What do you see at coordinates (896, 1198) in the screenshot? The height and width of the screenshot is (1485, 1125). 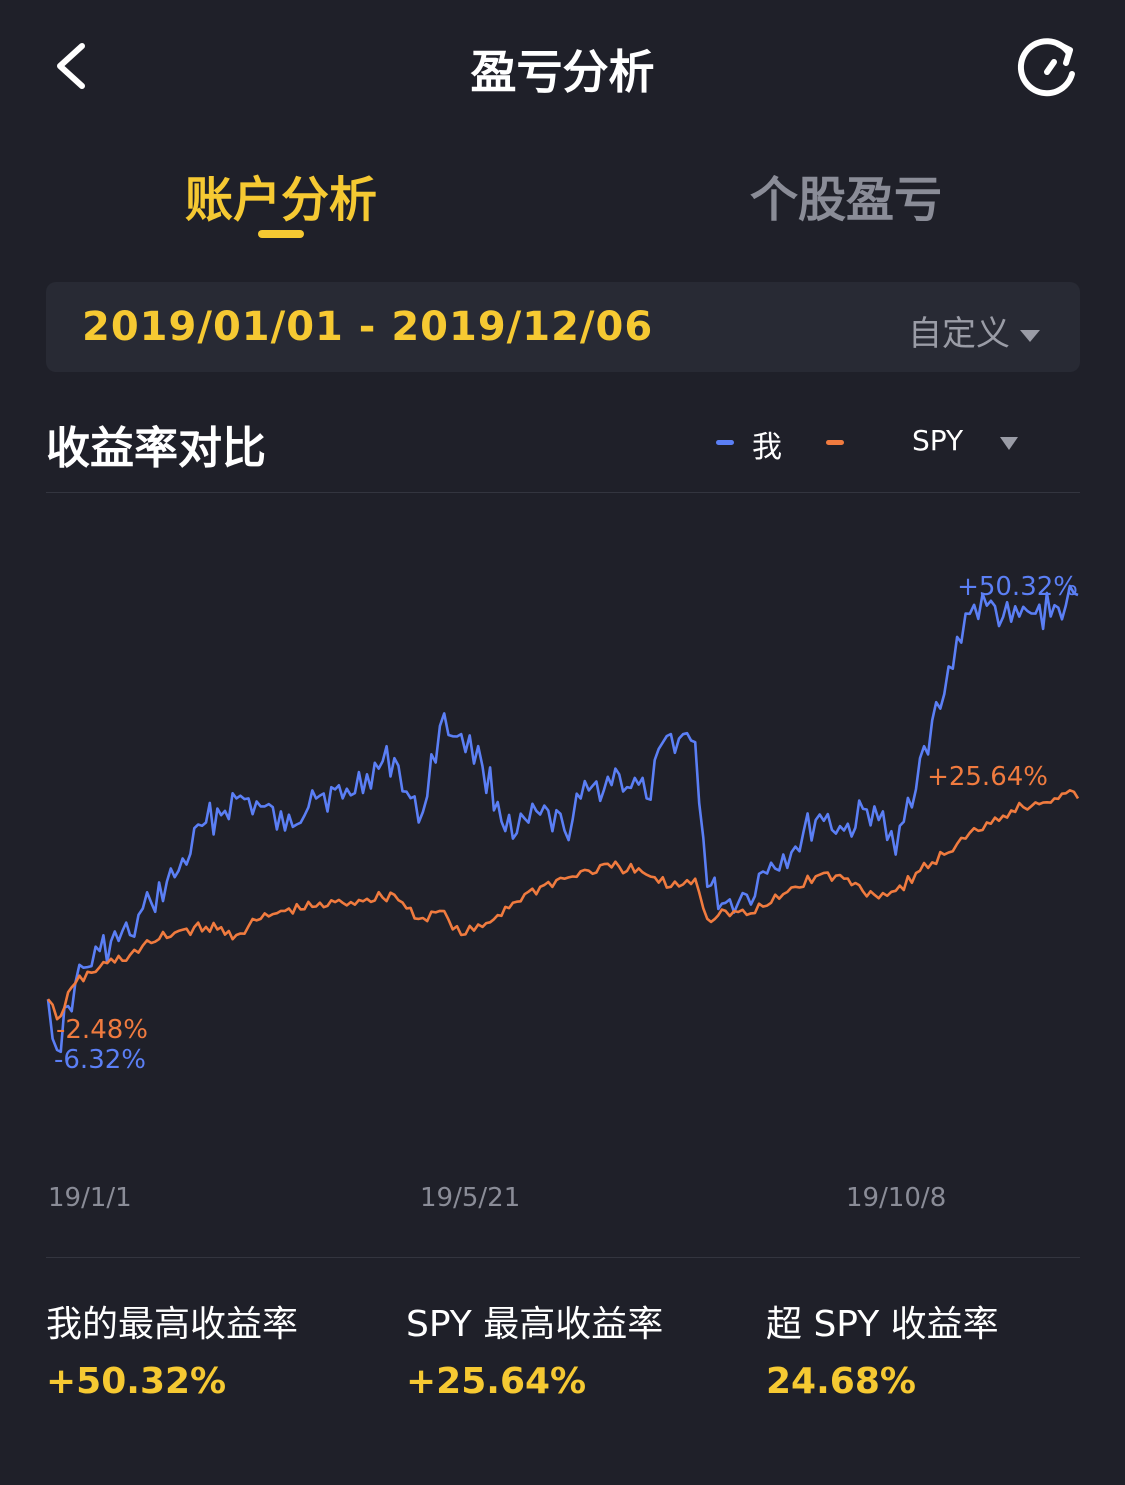 I see `x-tick-label: 19/10/8` at bounding box center [896, 1198].